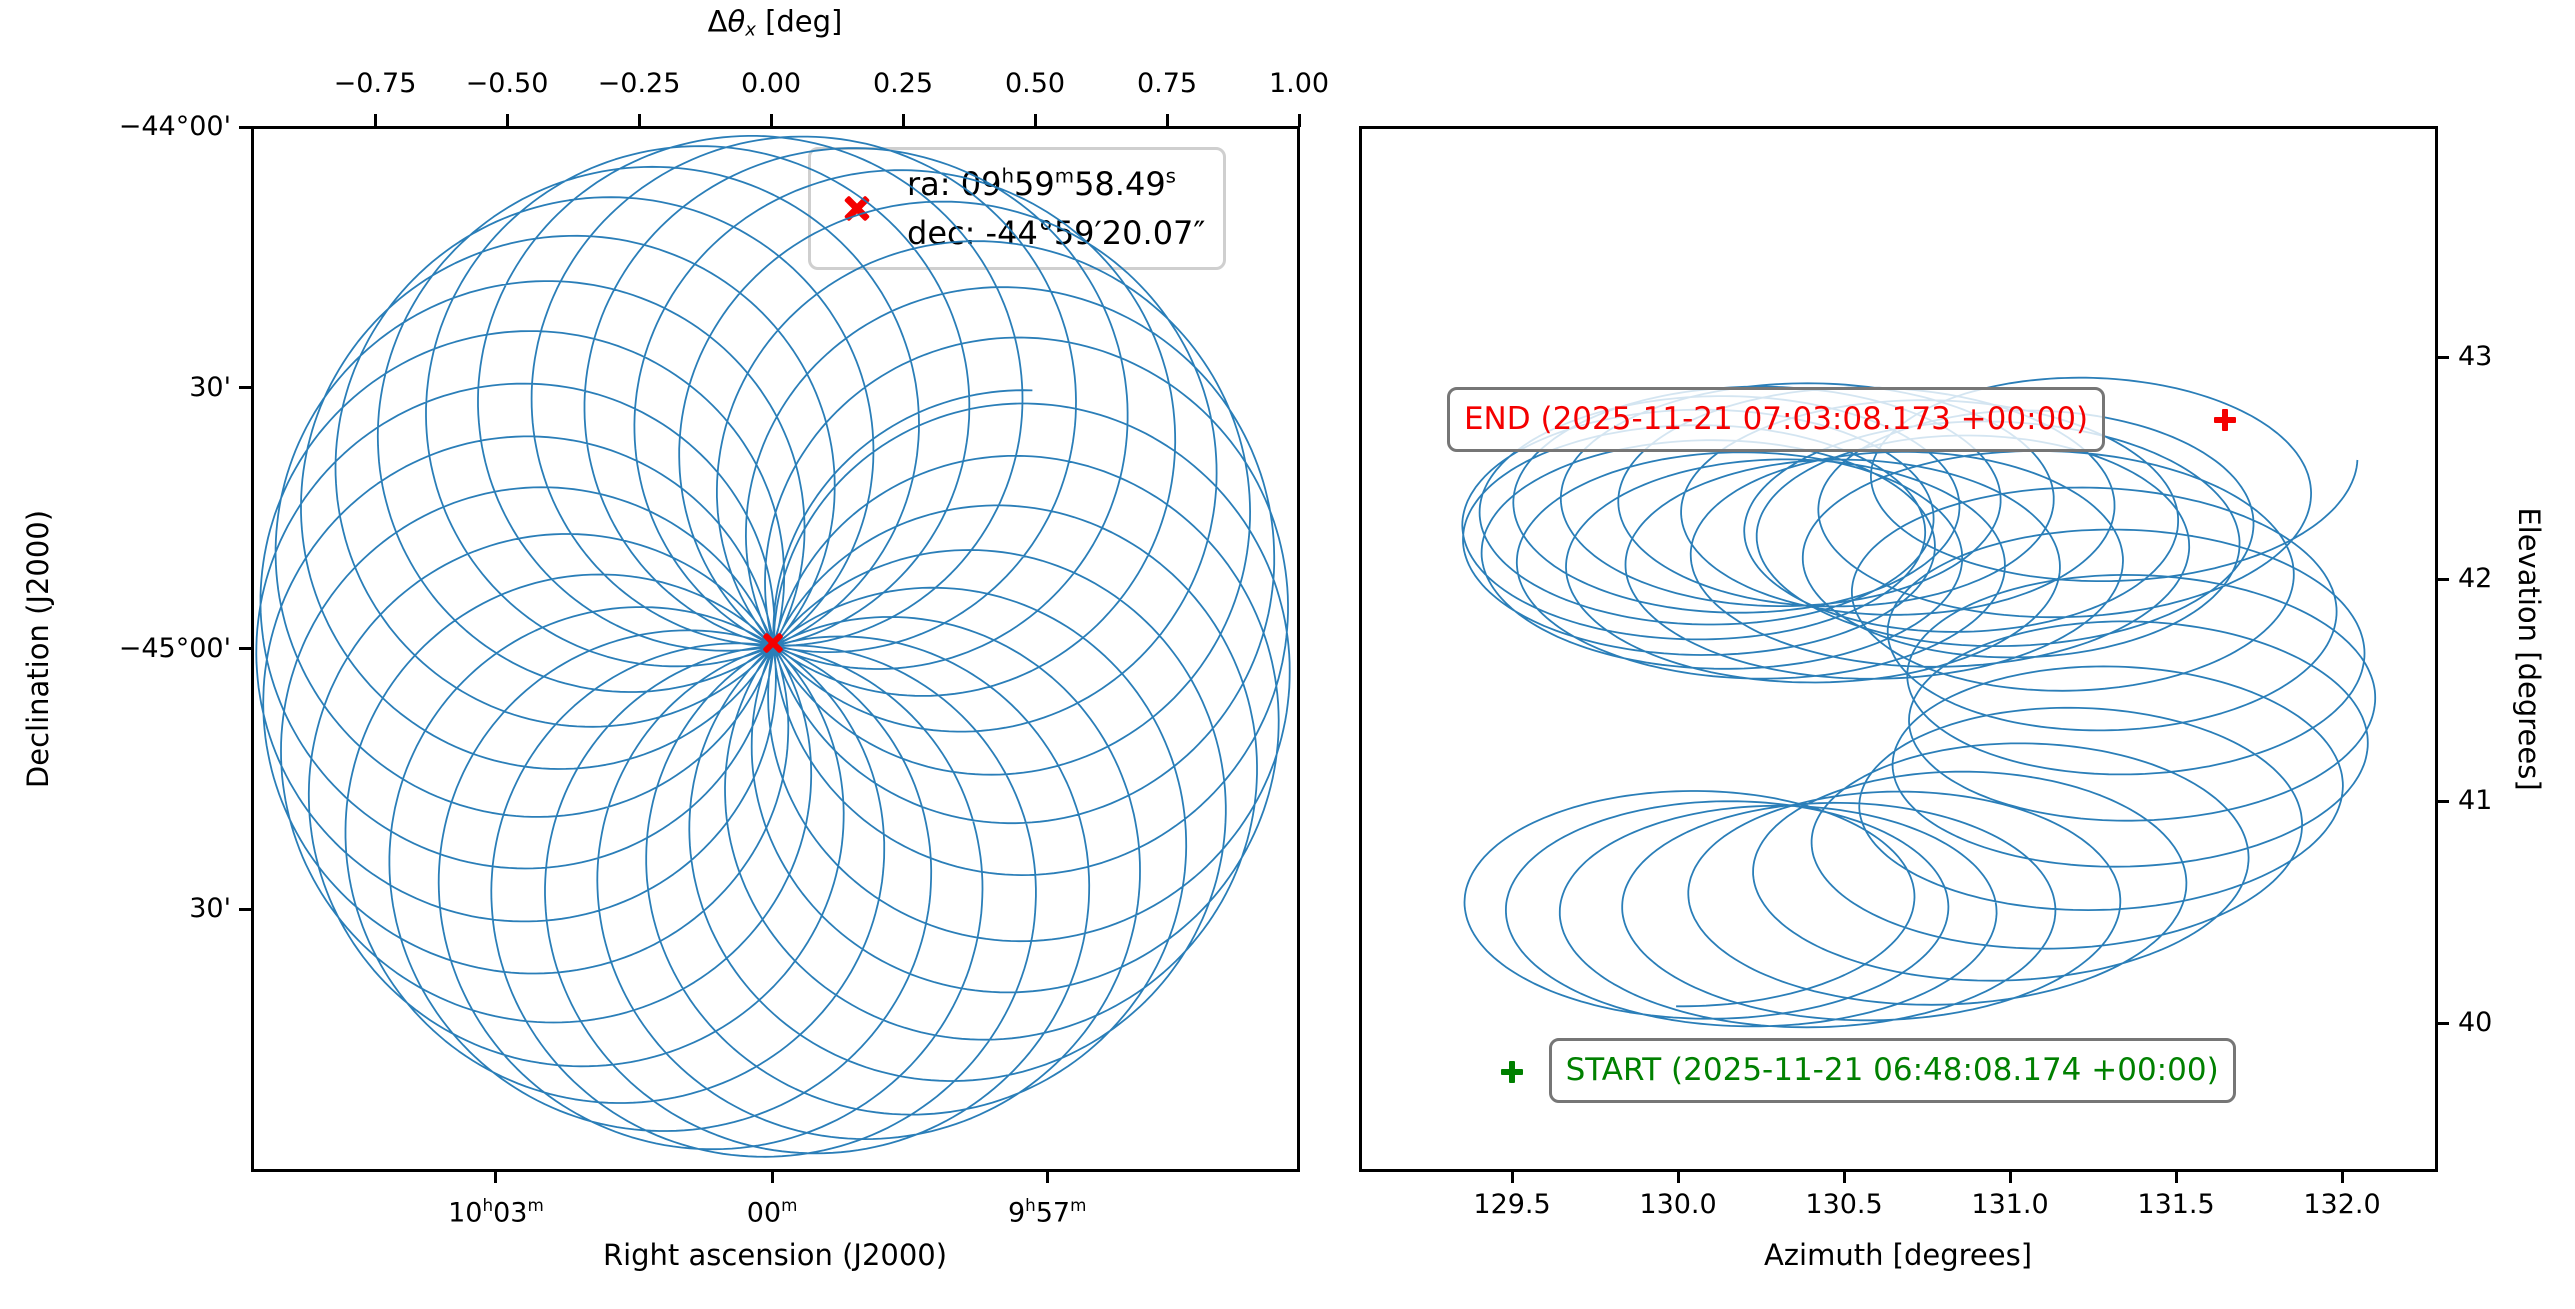 This screenshot has width=2575, height=1309. What do you see at coordinates (375, 83) in the screenshot?
I see `tick-label-theta-x: −0.75` at bounding box center [375, 83].